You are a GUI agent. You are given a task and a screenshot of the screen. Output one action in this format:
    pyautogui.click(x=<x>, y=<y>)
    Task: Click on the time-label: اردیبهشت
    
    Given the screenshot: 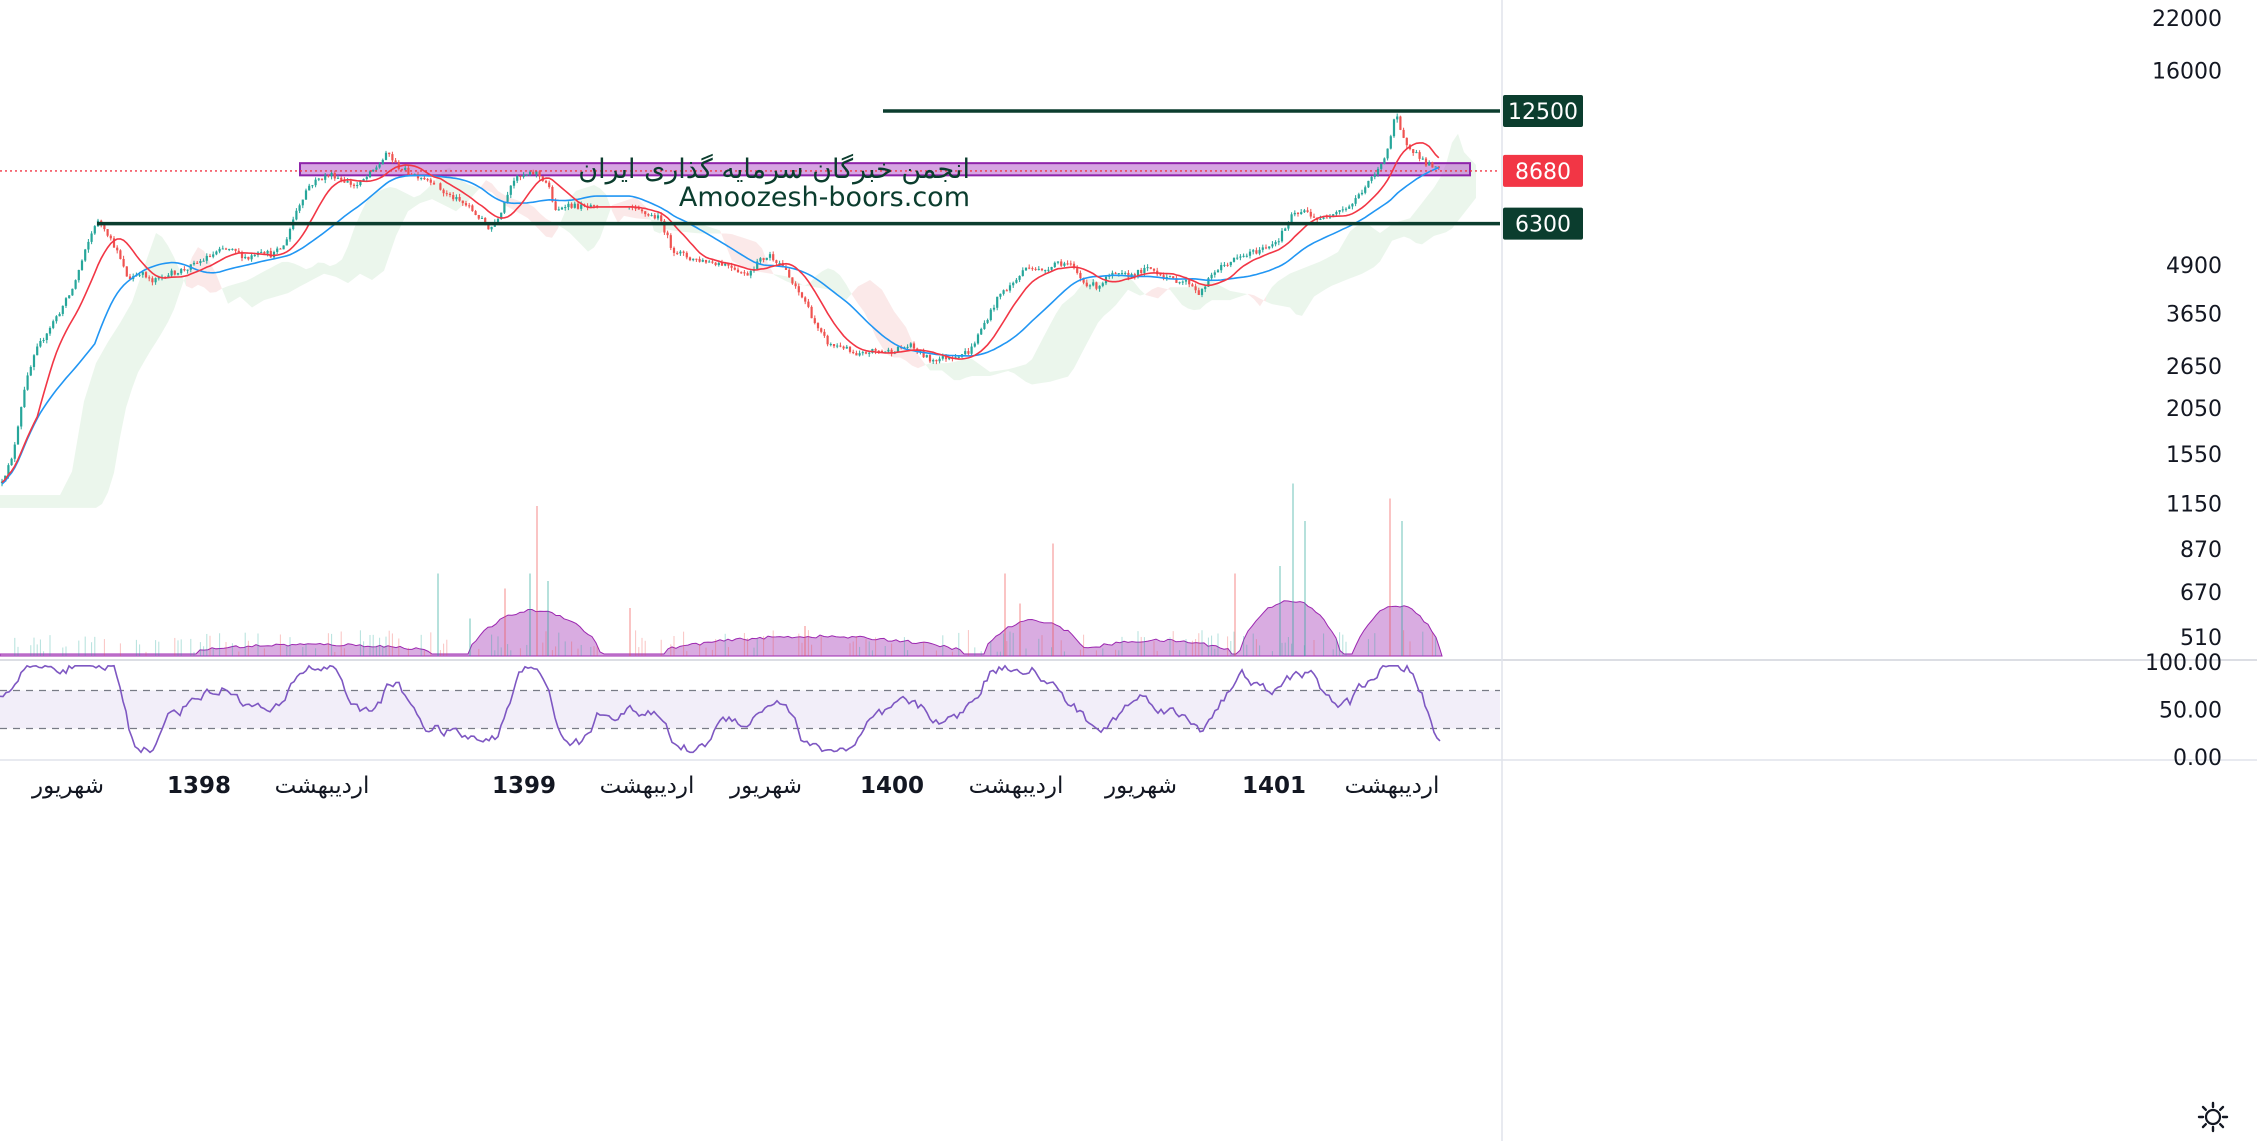 What is the action you would take?
    pyautogui.click(x=1016, y=786)
    